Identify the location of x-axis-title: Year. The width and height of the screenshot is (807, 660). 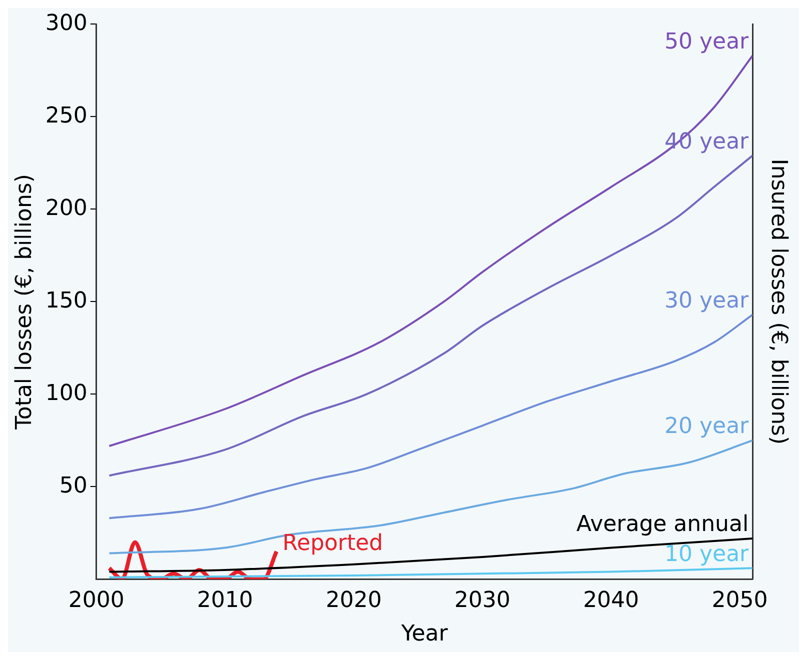
(424, 634).